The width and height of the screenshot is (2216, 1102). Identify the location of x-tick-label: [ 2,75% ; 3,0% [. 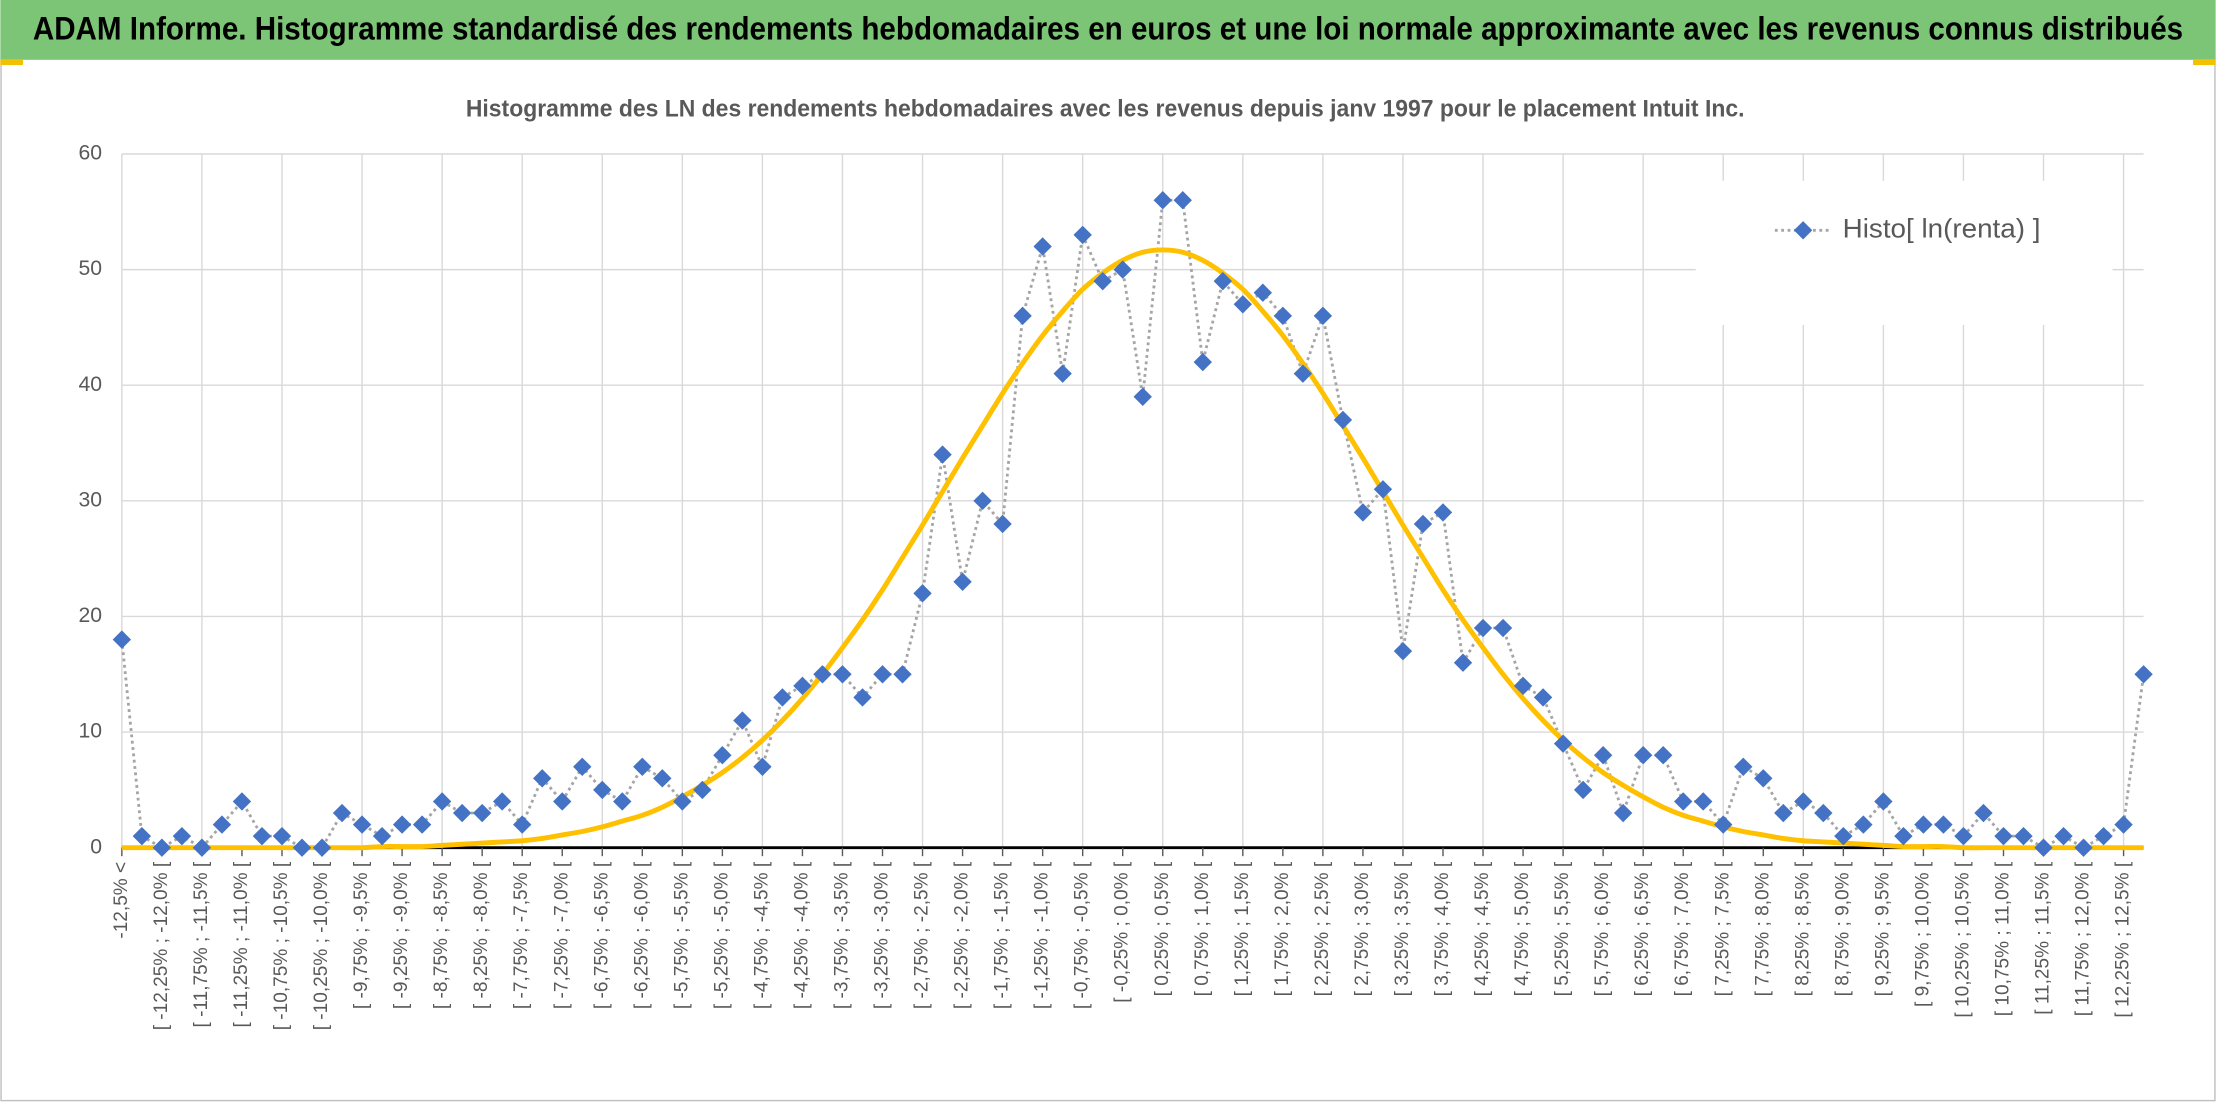
(1362, 928).